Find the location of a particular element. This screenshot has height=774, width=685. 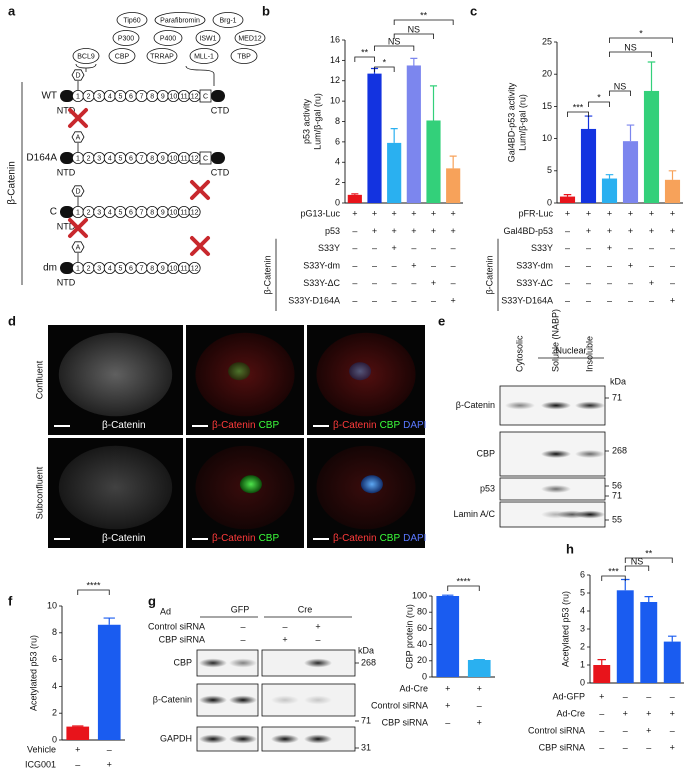

y-tick-label: 5 is located at coordinates (582, 592).